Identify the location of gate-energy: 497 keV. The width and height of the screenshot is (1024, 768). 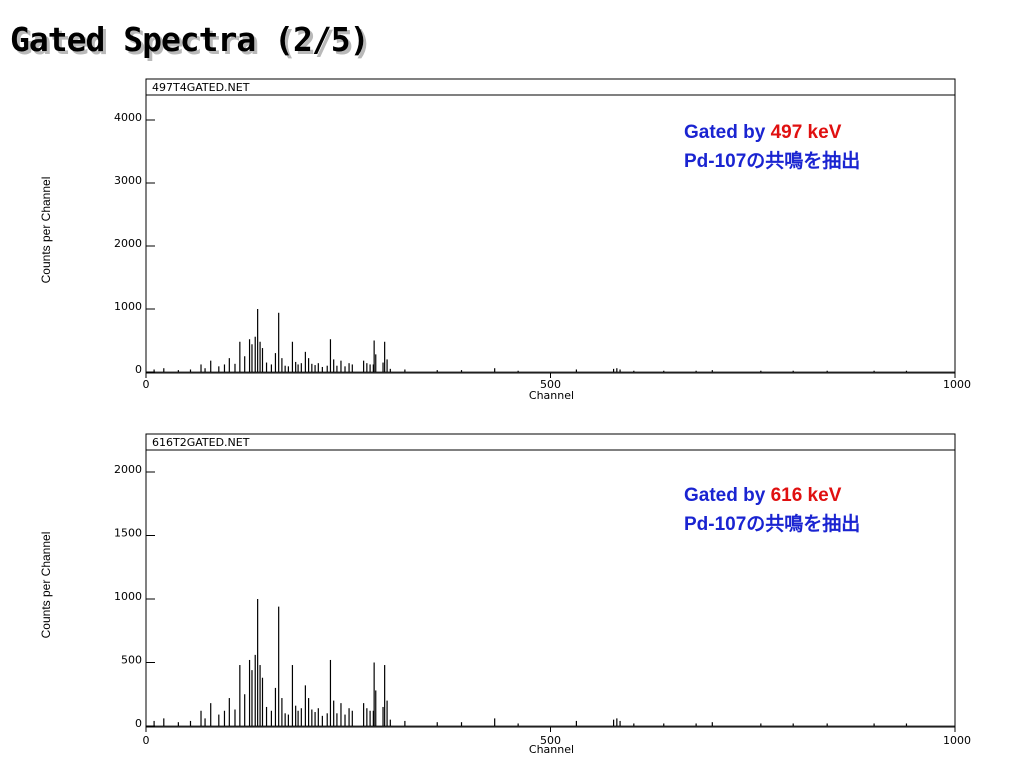
(806, 132).